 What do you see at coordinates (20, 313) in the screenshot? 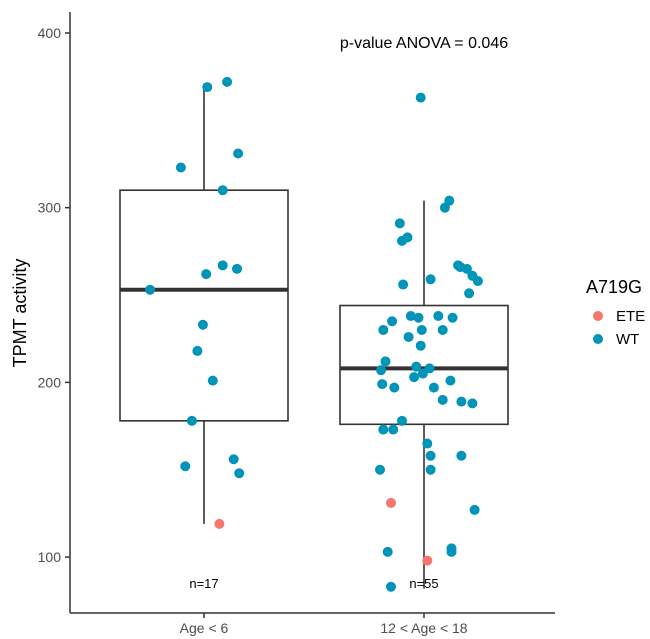
I see `y-axis-title: TPMT activity` at bounding box center [20, 313].